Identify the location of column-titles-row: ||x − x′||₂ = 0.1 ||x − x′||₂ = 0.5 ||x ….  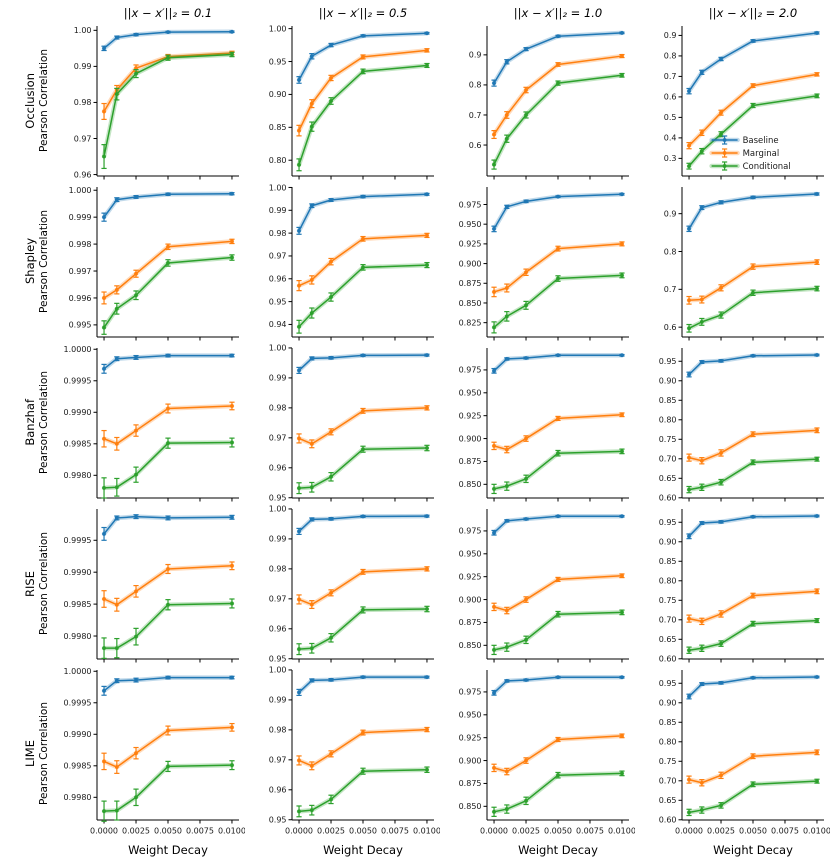
(415, 10).